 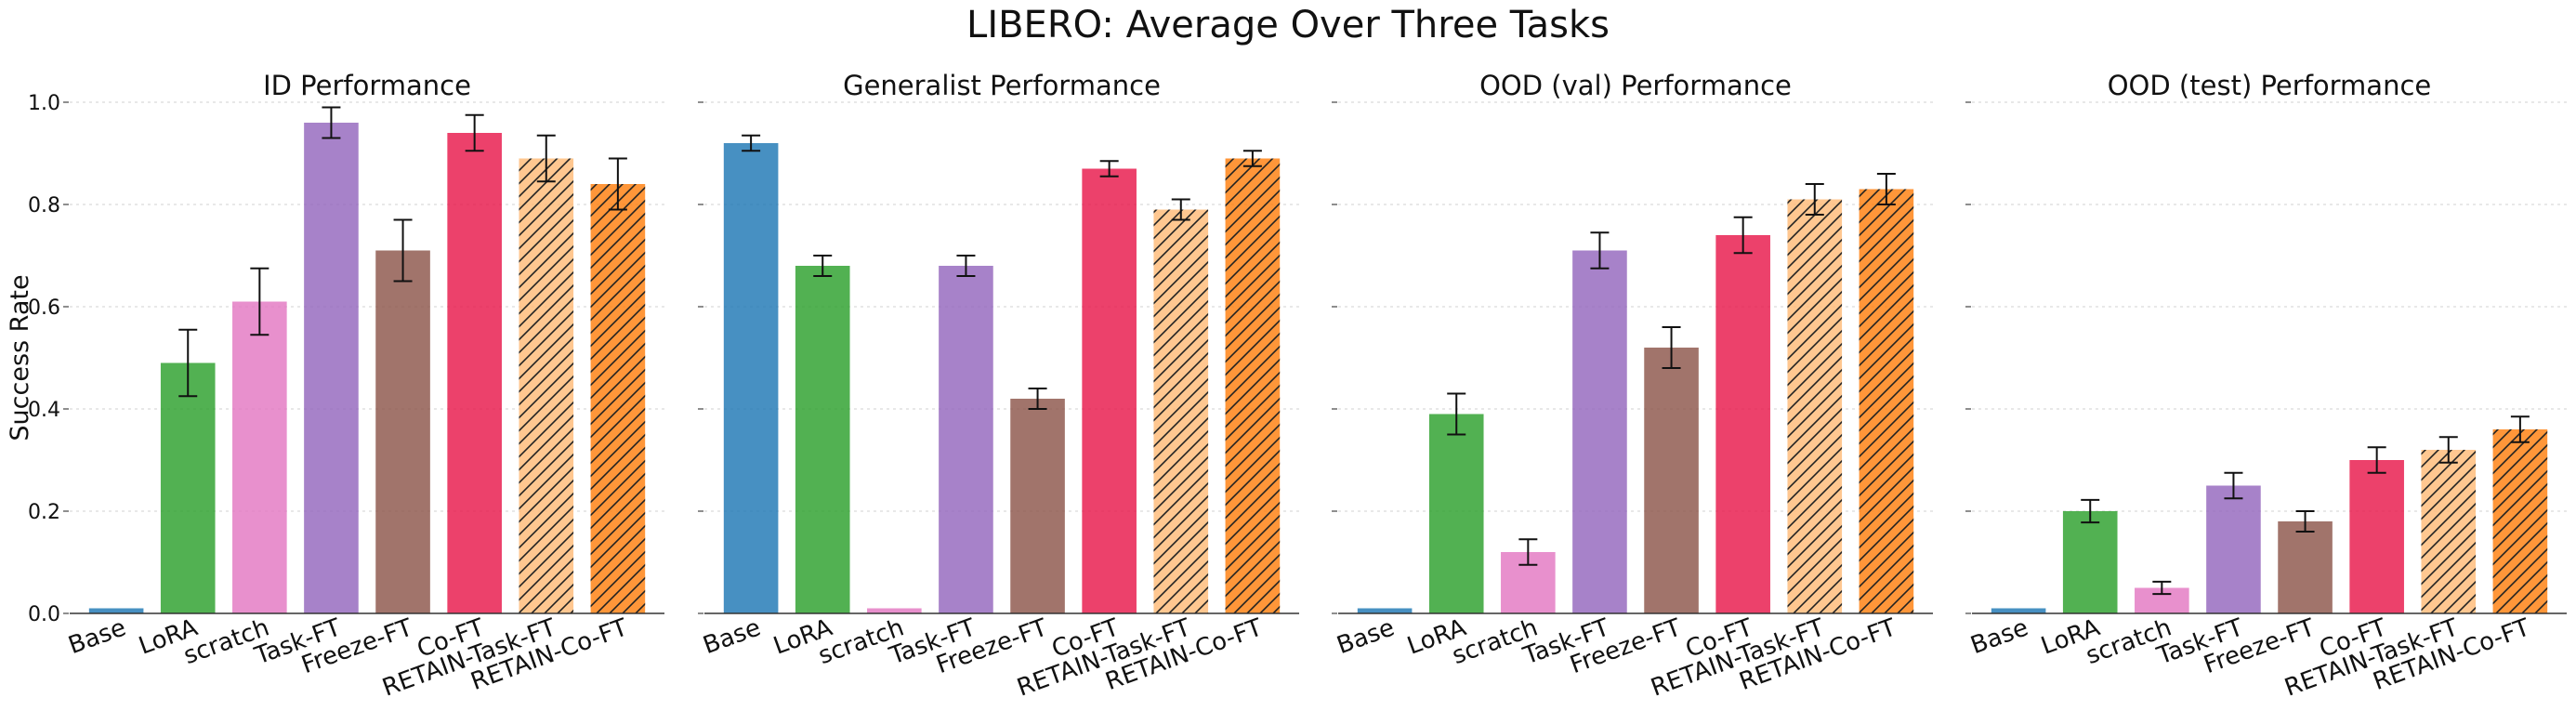 What do you see at coordinates (44, 308) in the screenshot?
I see `y-tick-label: 0.6` at bounding box center [44, 308].